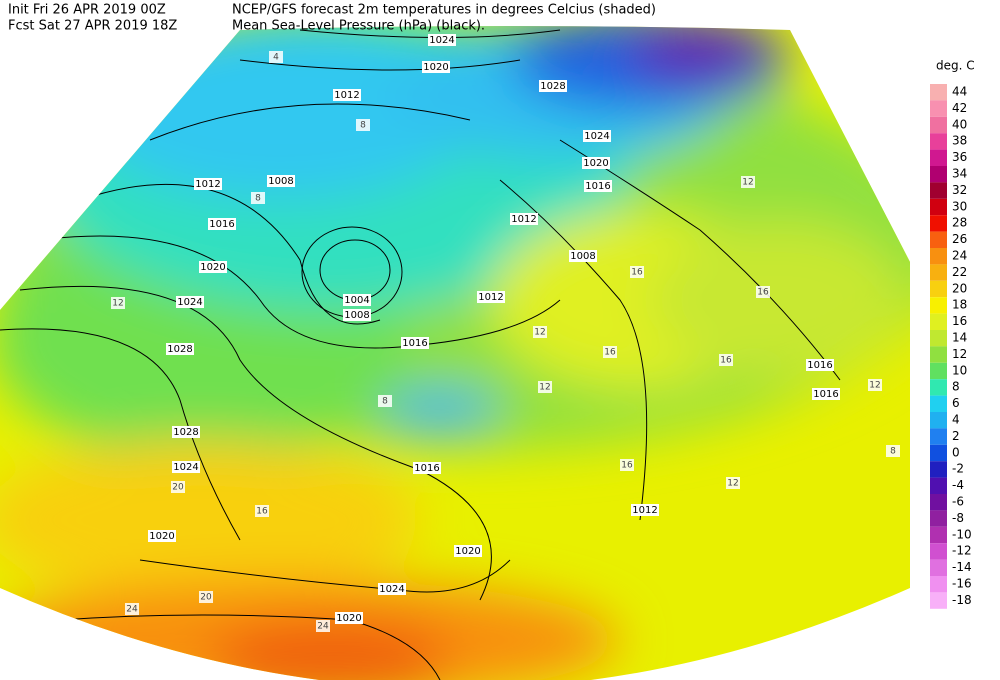 The image size is (1000, 680). Describe the element at coordinates (959, 370) in the screenshot. I see `legend-label: 10` at that location.